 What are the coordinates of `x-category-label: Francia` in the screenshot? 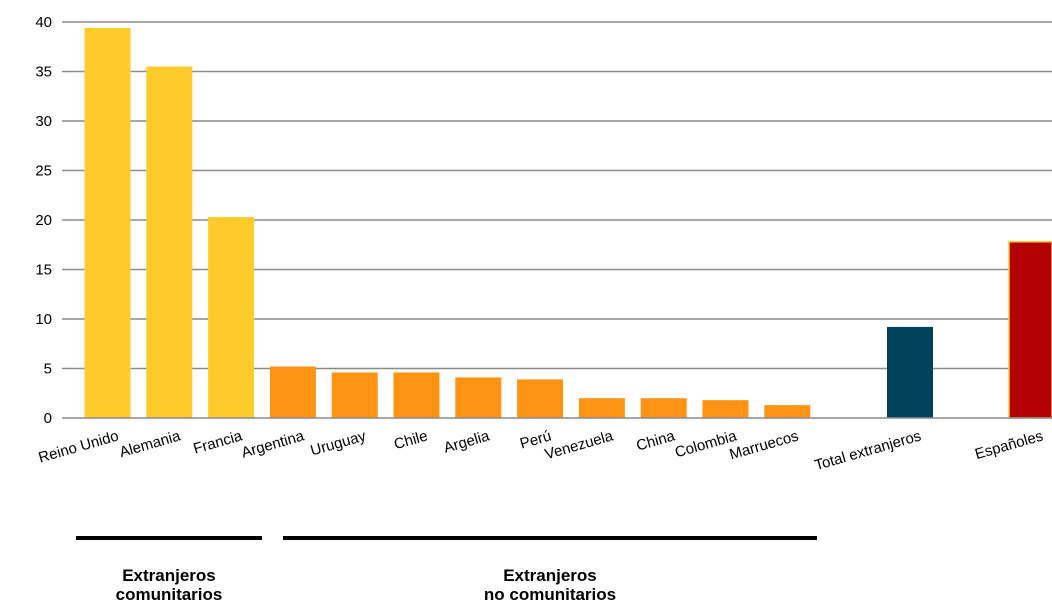 It's located at (217, 442).